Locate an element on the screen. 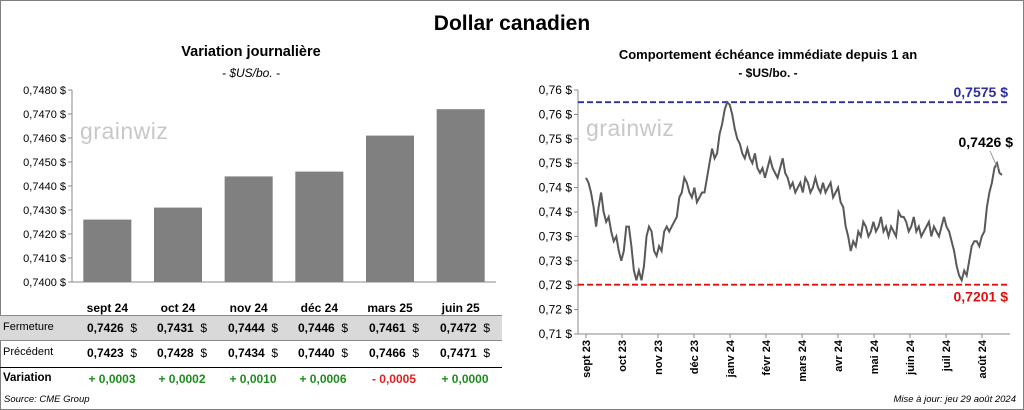 The height and width of the screenshot is (410, 1024). table-cell: 0,7444 $ is located at coordinates (253, 328).